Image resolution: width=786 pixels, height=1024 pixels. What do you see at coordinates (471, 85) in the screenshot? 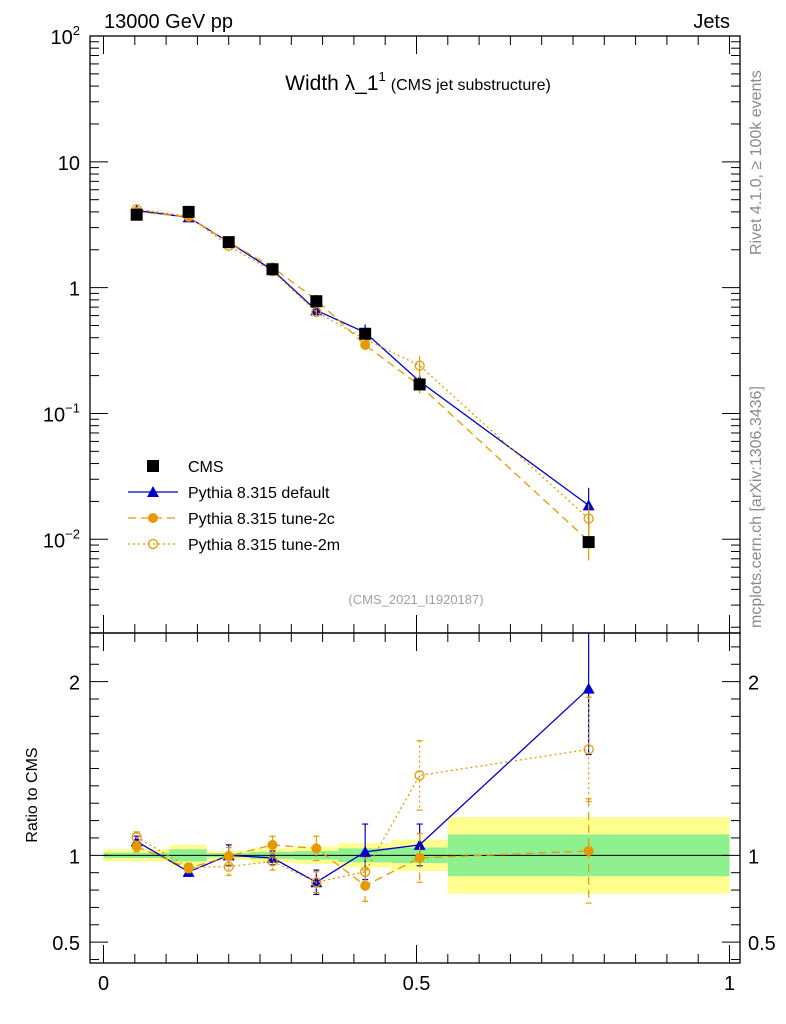
I see `title-note: (CMS jet substructure)` at bounding box center [471, 85].